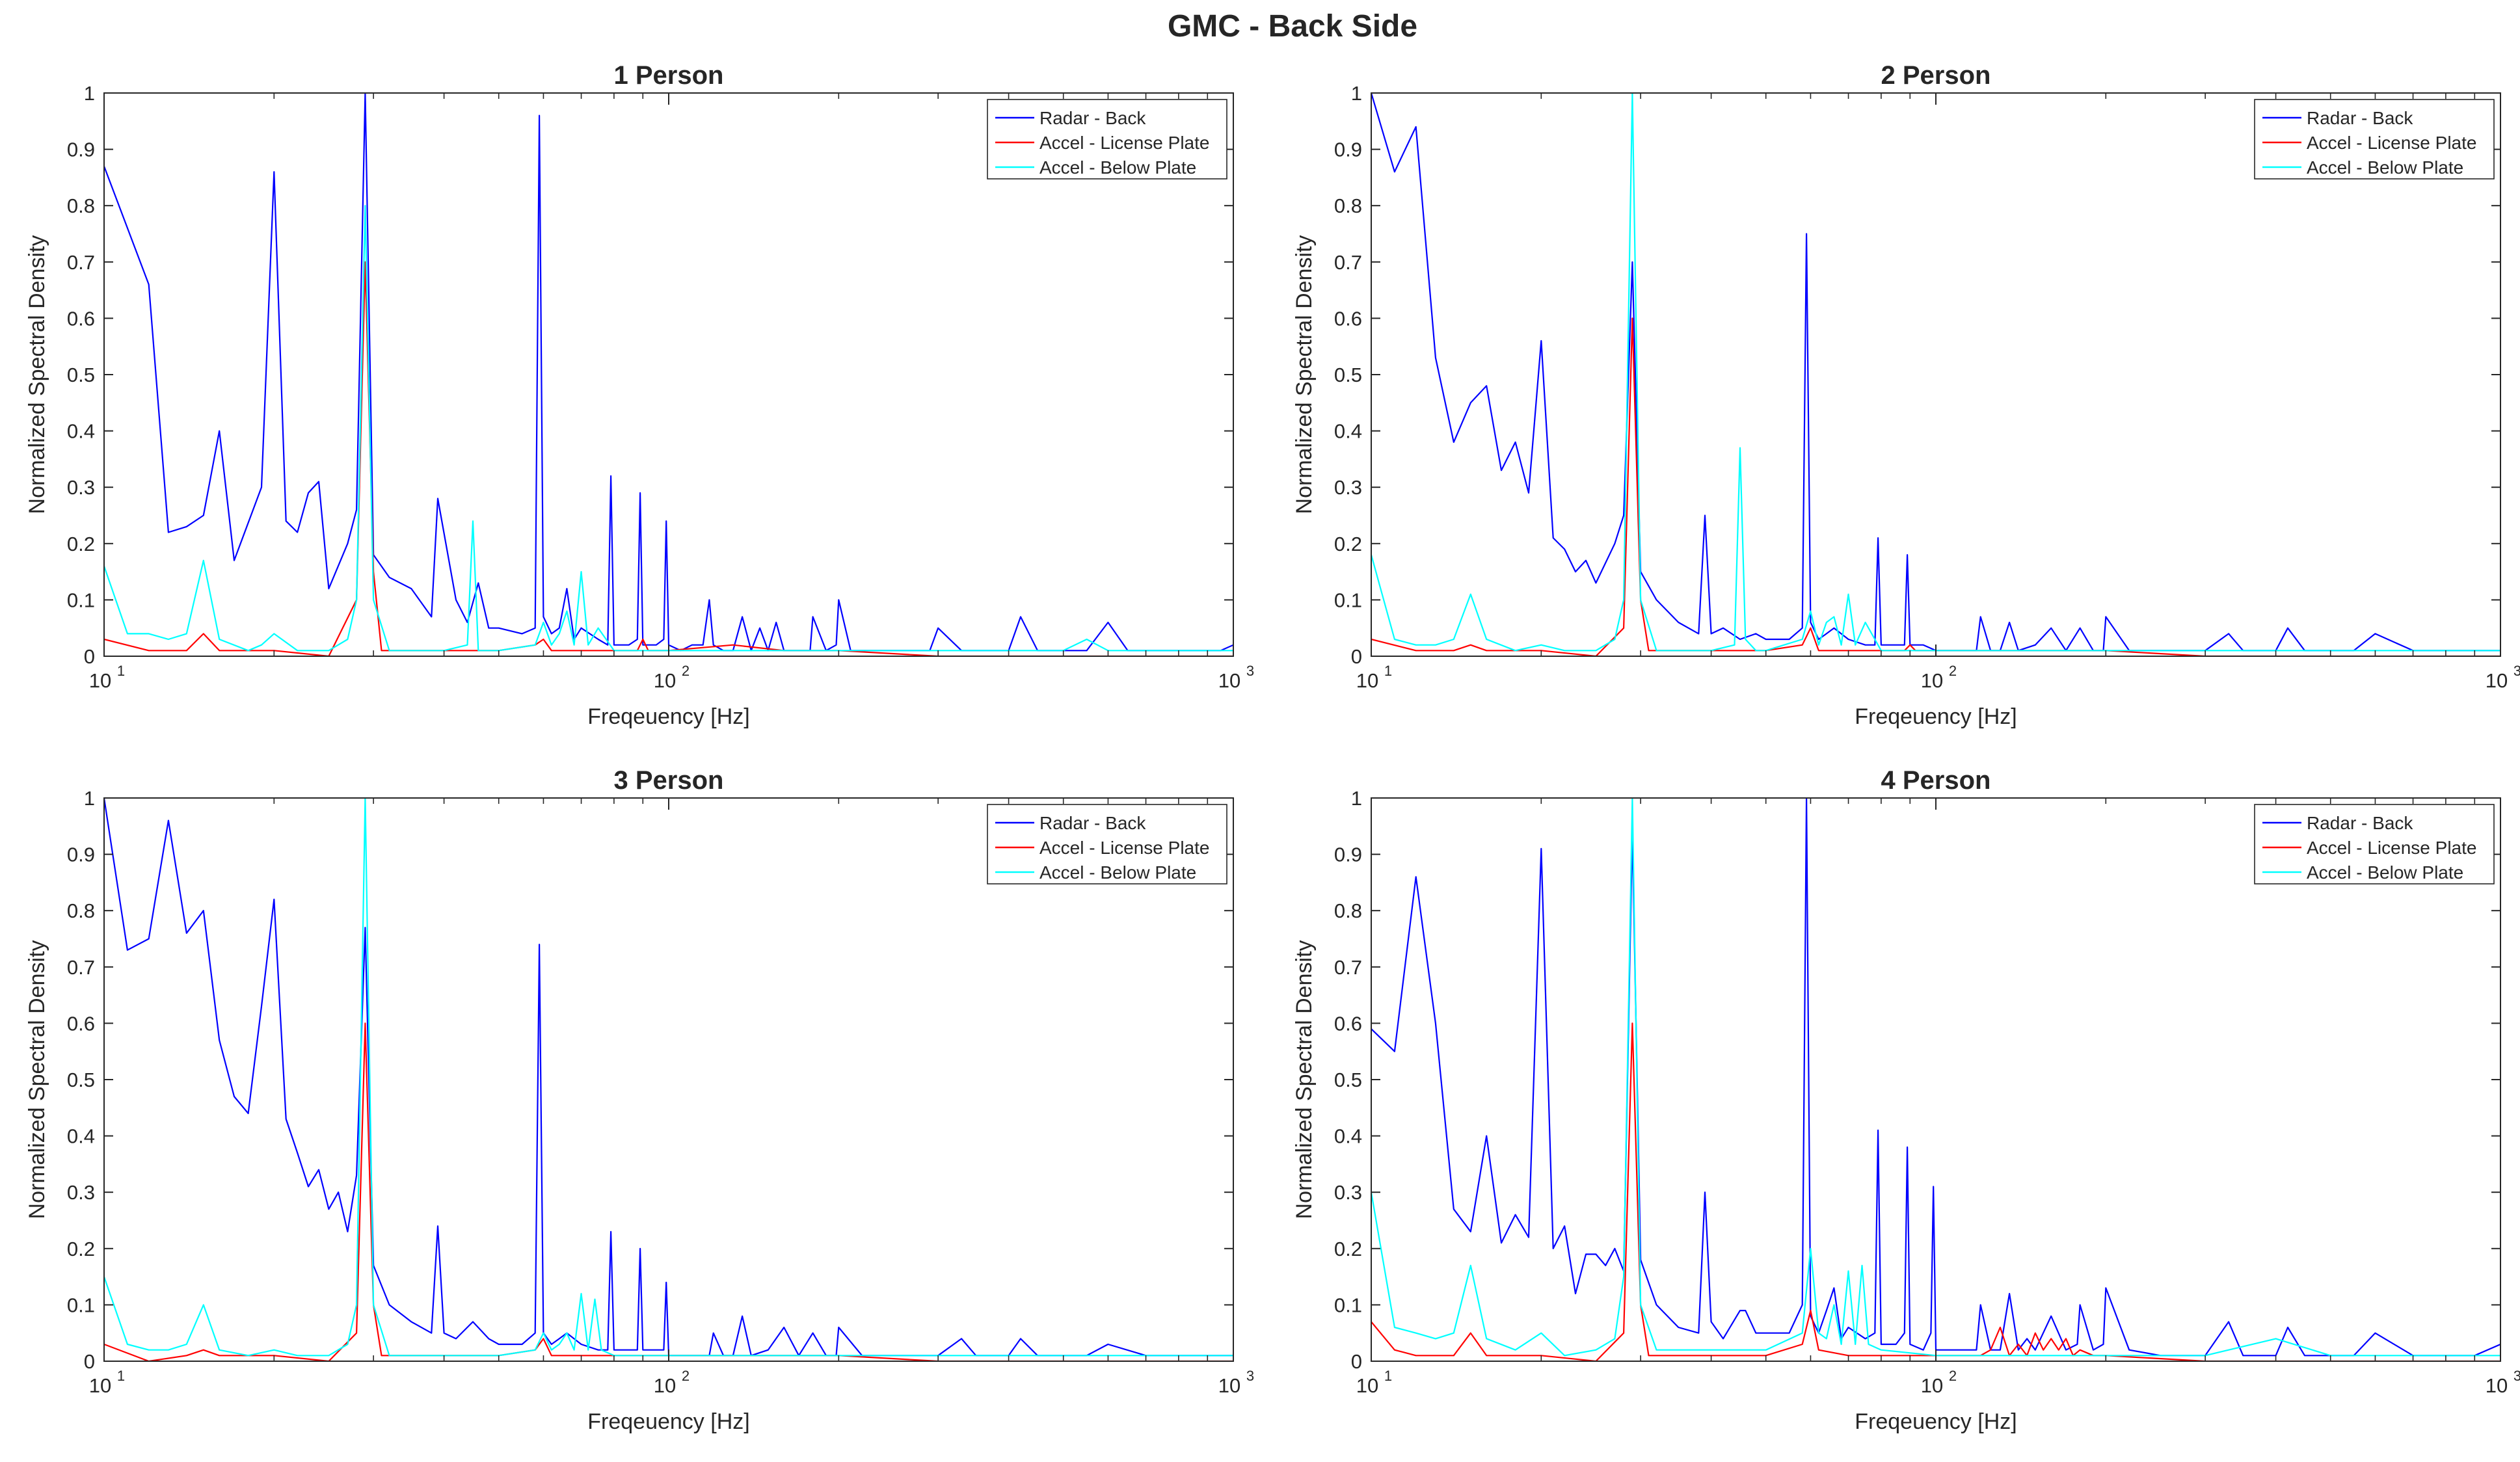 The image size is (2520, 1462). I want to click on chart-title: 3 Person, so click(669, 780).